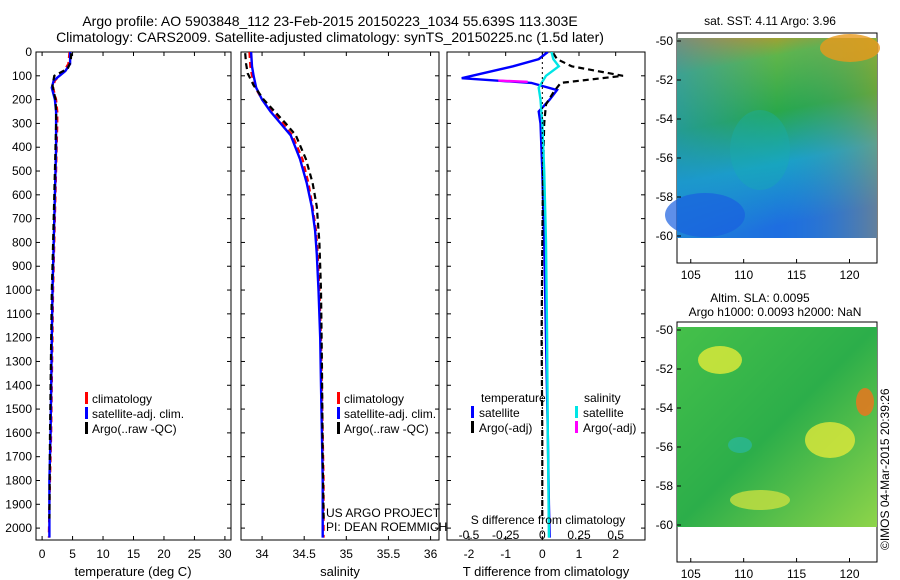  I want to click on x-tick-top-label: -0.5, so click(469, 535).